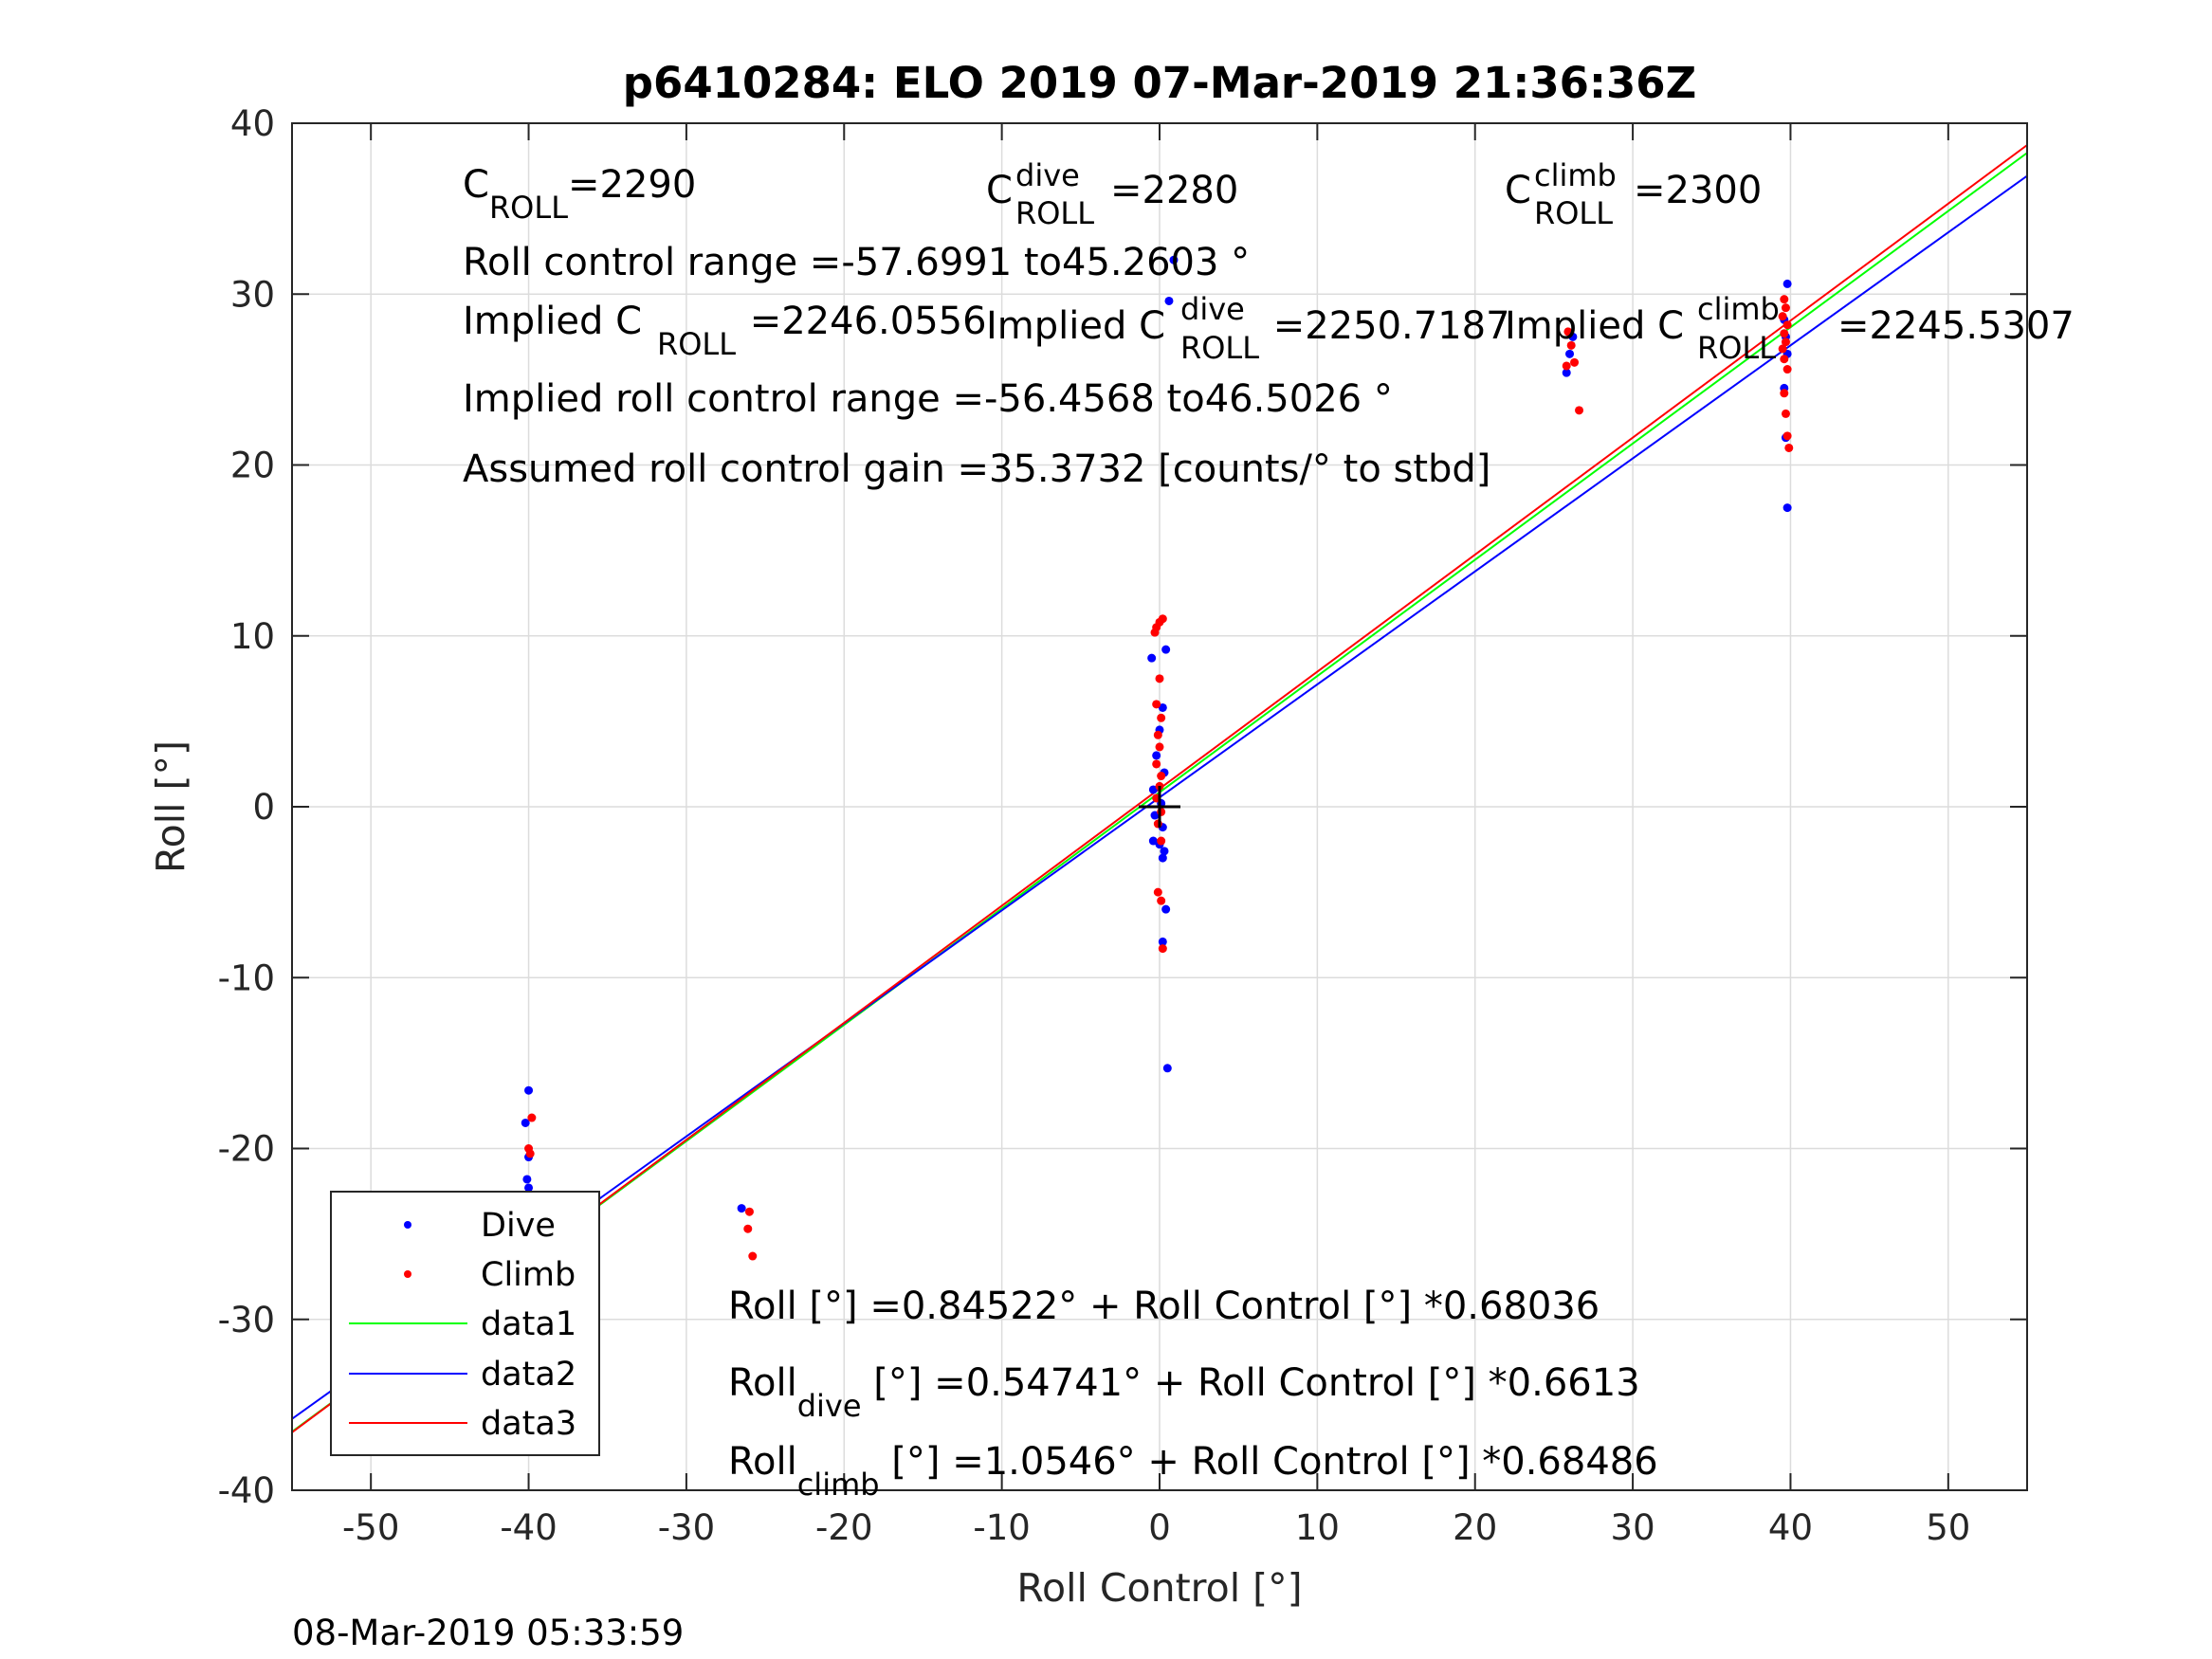 The height and width of the screenshot is (1659, 2212). Describe the element at coordinates (518, 1226) in the screenshot. I see `legend-label-dive: Dive` at that location.